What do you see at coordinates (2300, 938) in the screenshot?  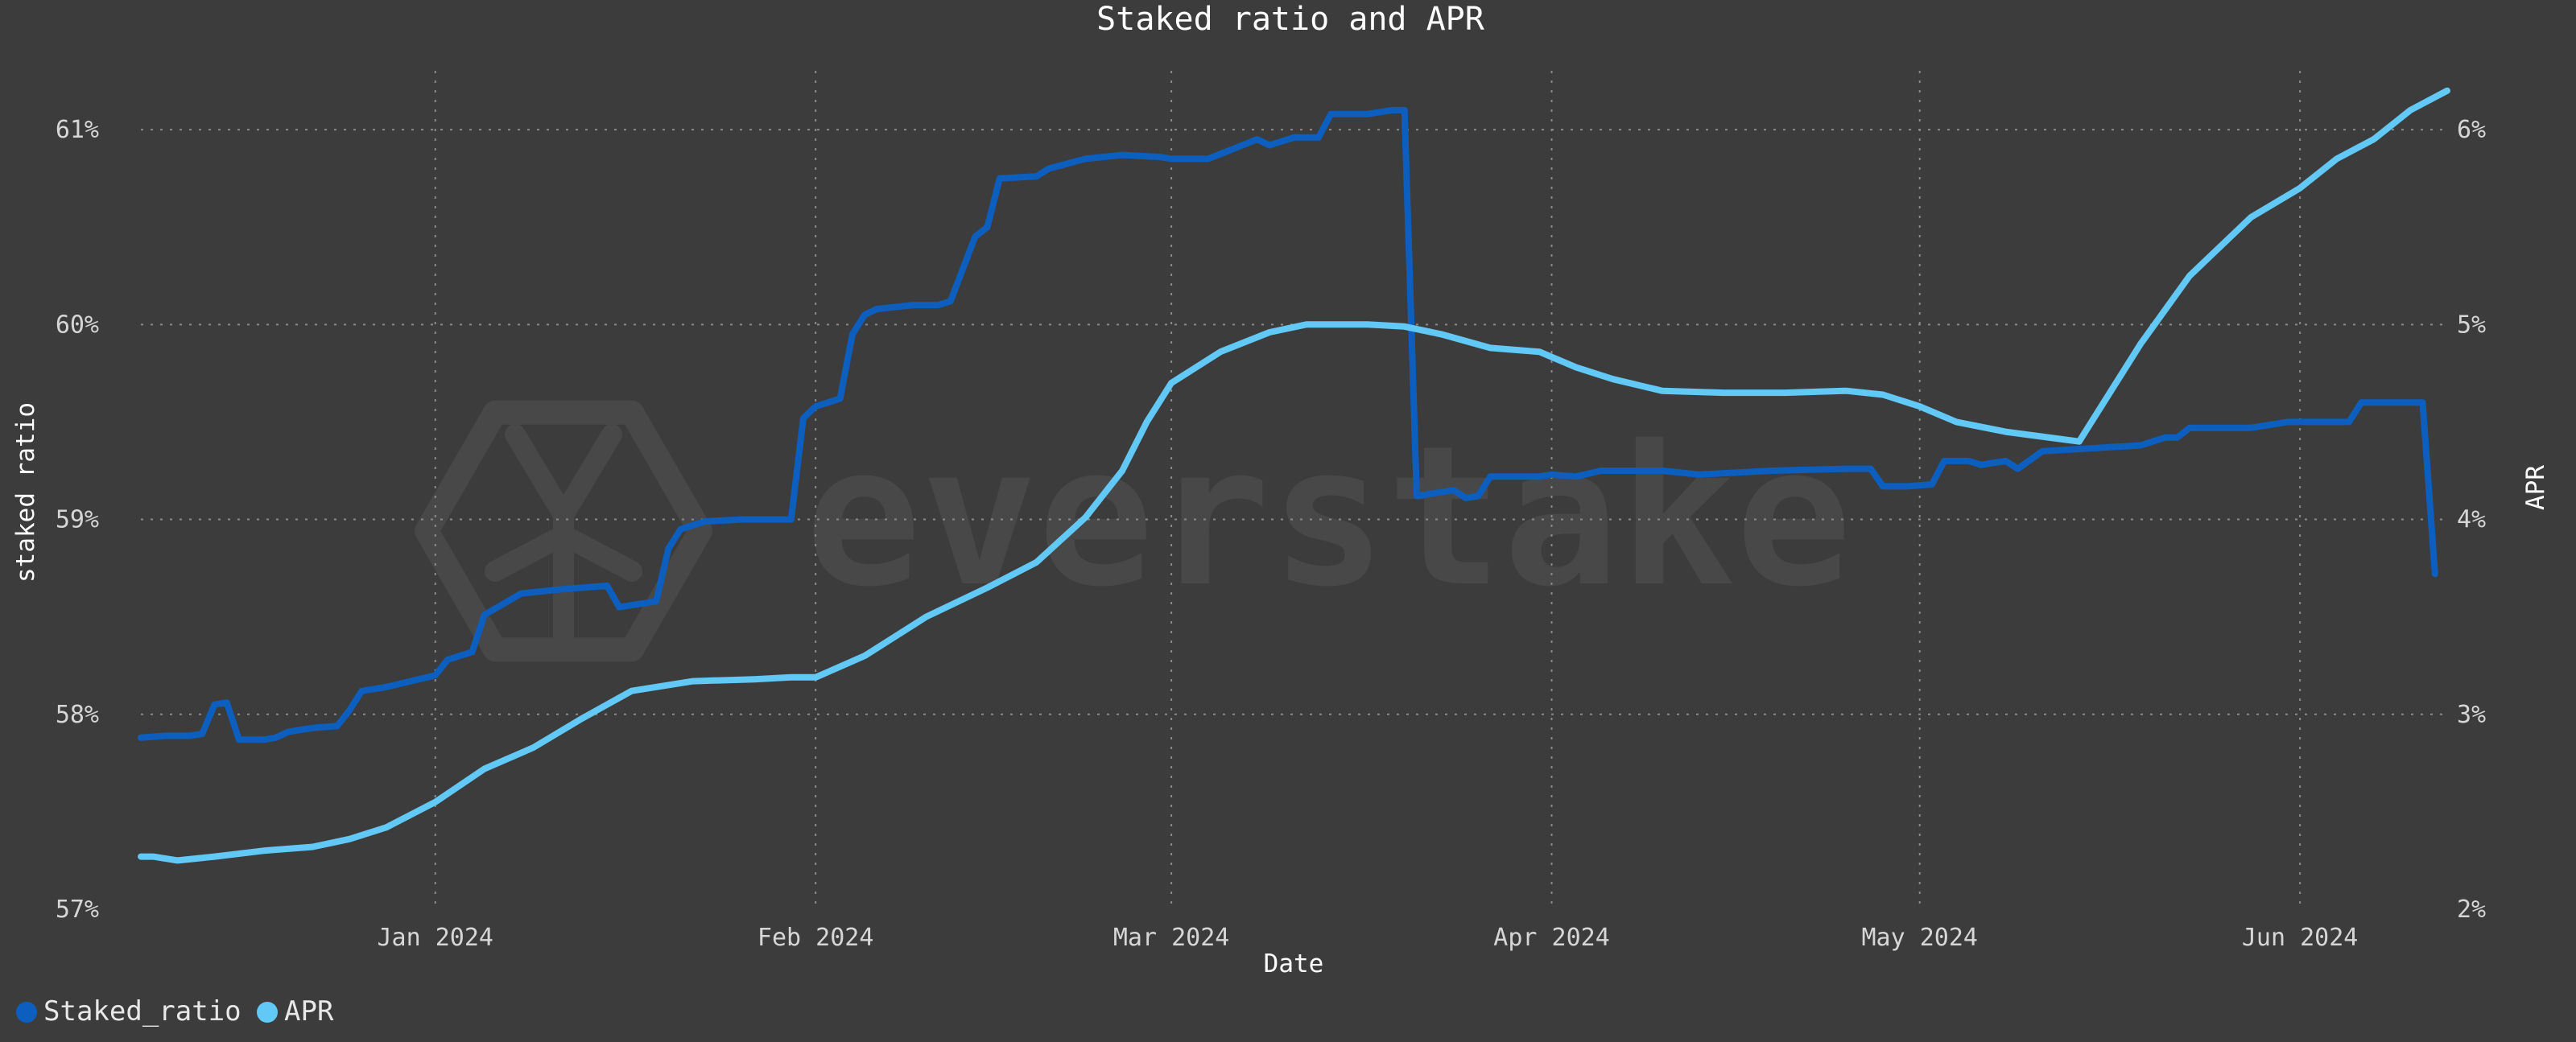 I see `x-tick-label: Jun 2024` at bounding box center [2300, 938].